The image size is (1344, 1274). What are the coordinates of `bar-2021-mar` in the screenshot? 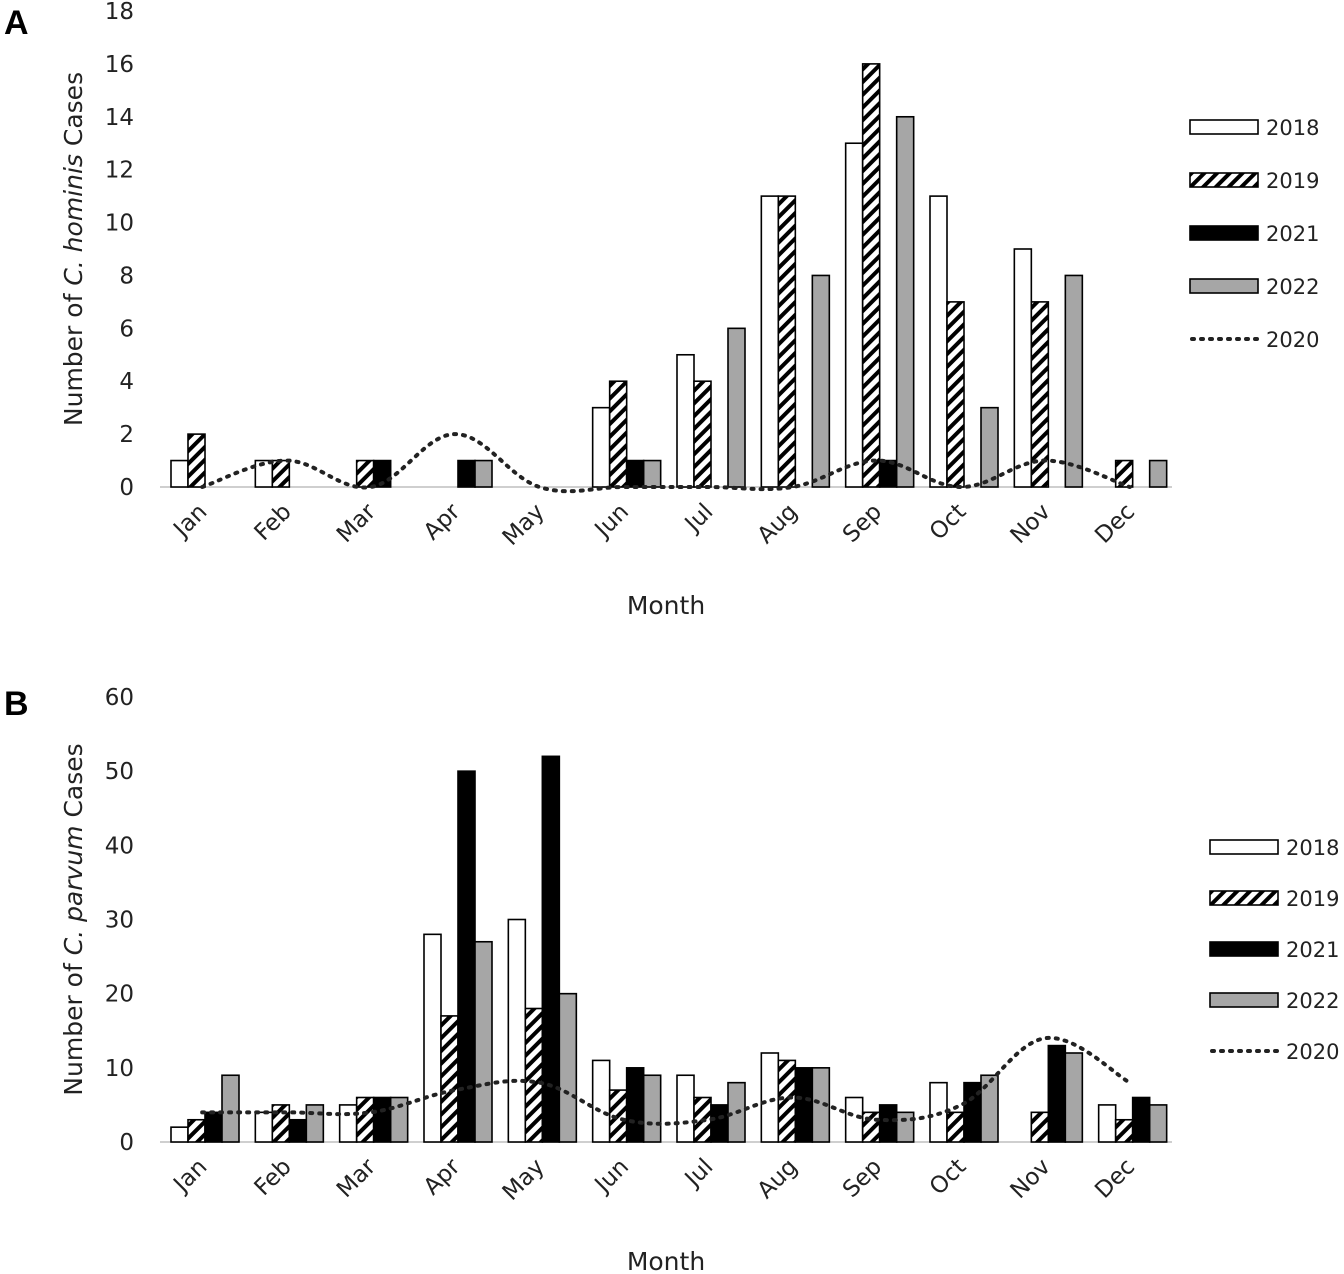 It's located at (382, 1119).